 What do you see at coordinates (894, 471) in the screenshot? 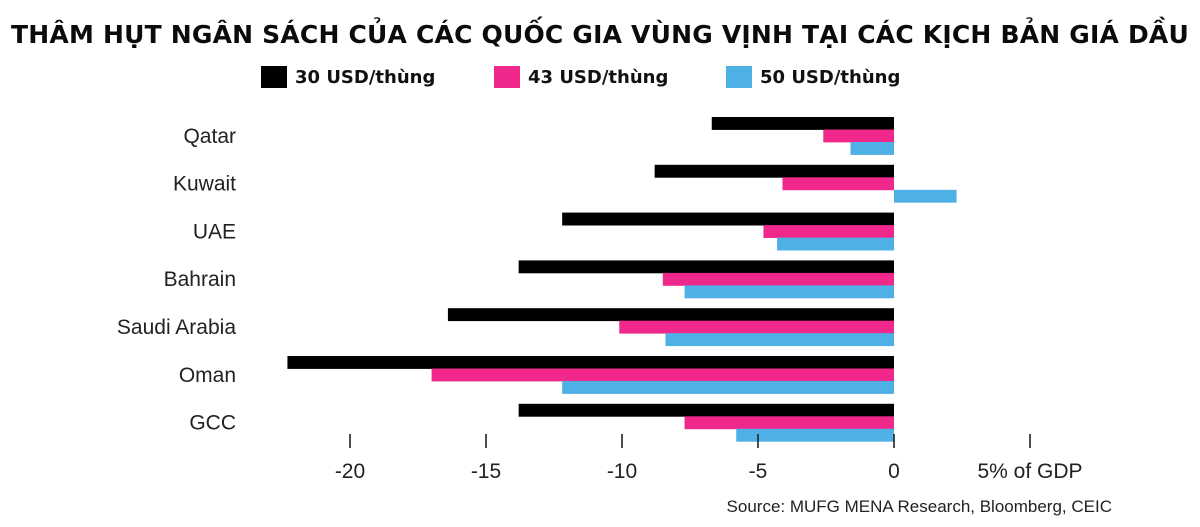
I see `x-tick-label-0: 0` at bounding box center [894, 471].